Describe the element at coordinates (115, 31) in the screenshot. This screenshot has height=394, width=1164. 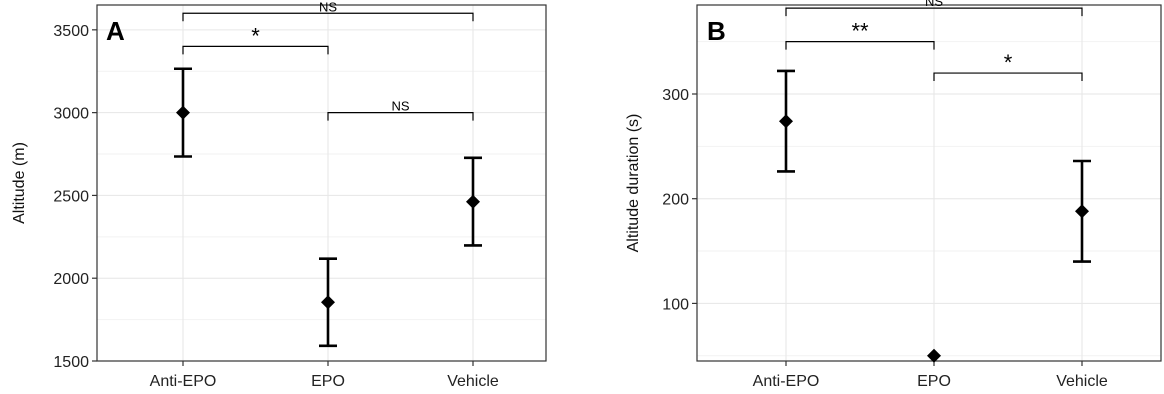
I see `panel-letter: A` at that location.